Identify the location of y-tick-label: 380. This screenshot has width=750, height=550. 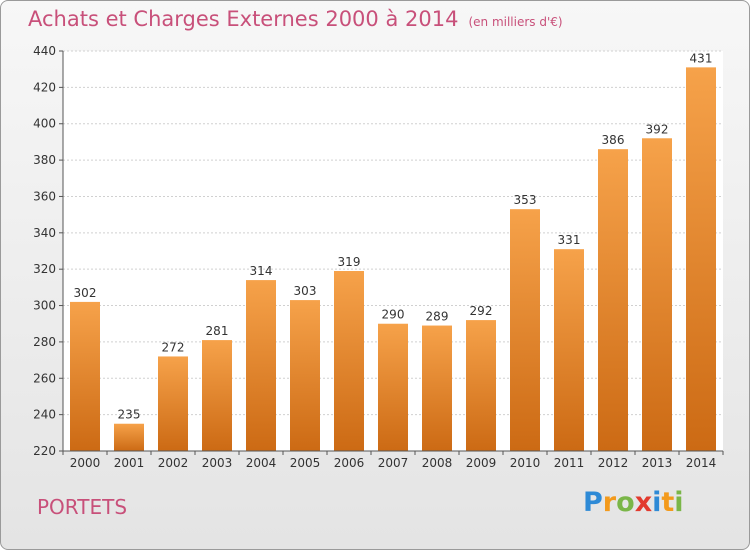
(44, 160).